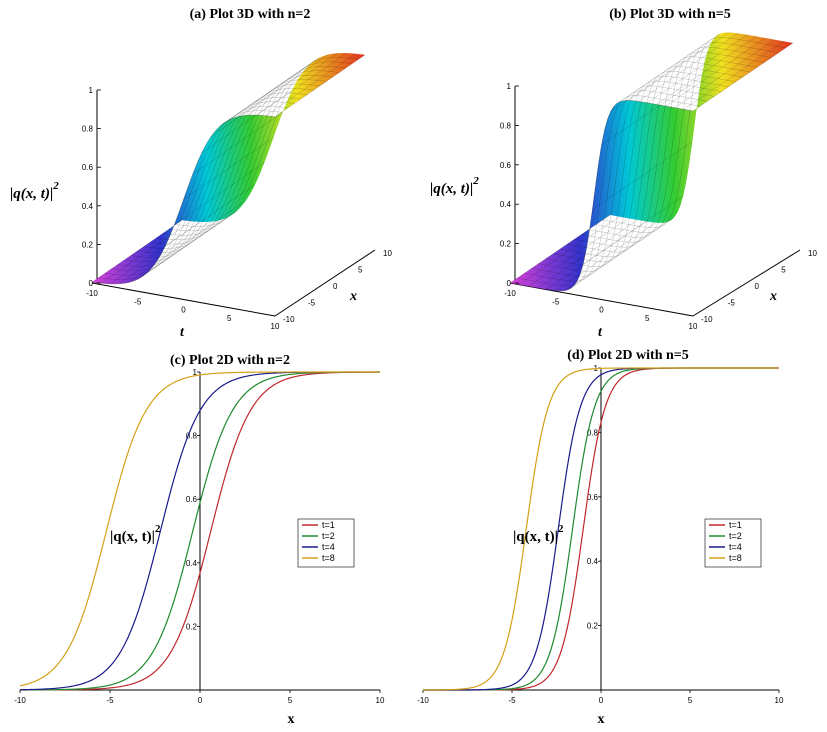 The width and height of the screenshot is (827, 732). Describe the element at coordinates (600, 332) in the screenshot. I see `panel-b-t-label: t` at that location.